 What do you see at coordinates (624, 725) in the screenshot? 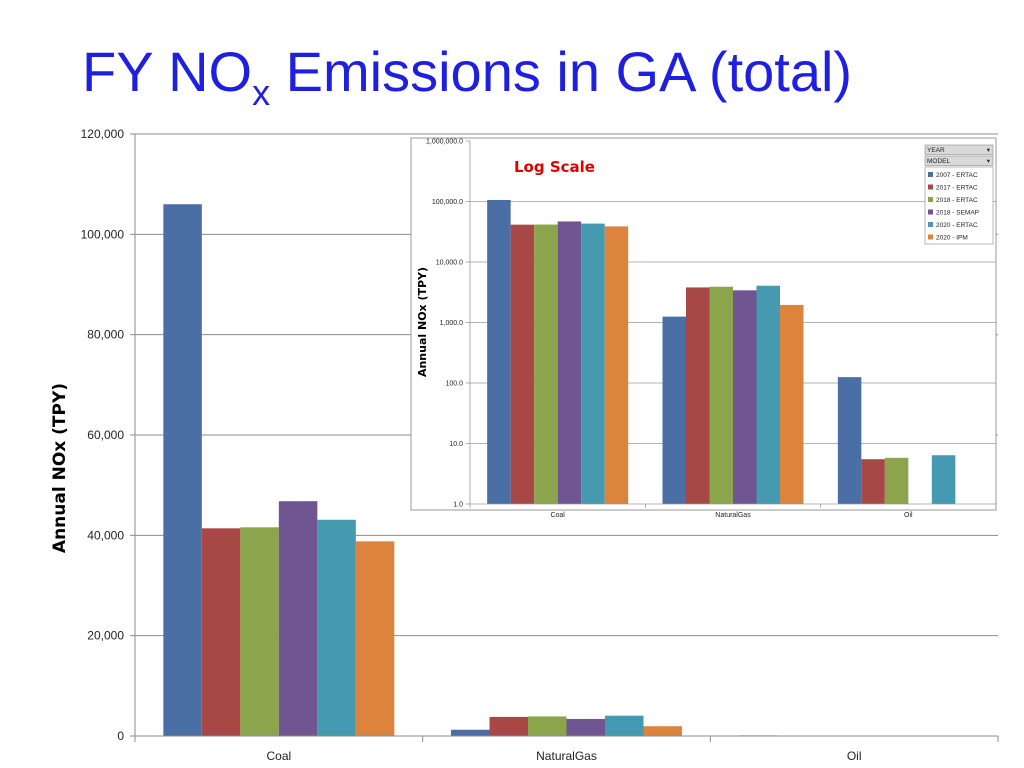
I see `main-bar-naturalgas-2020-ertac` at bounding box center [624, 725].